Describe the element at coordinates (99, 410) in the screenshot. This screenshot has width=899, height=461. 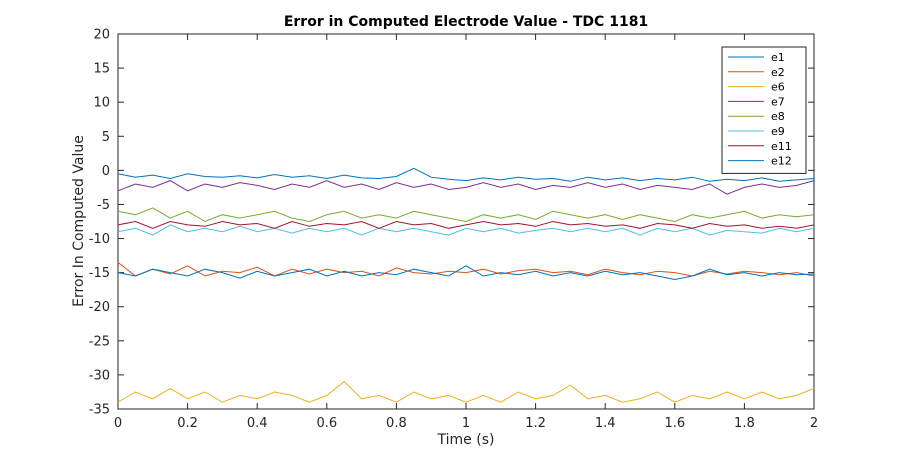
I see `y-tick-label: -35` at that location.